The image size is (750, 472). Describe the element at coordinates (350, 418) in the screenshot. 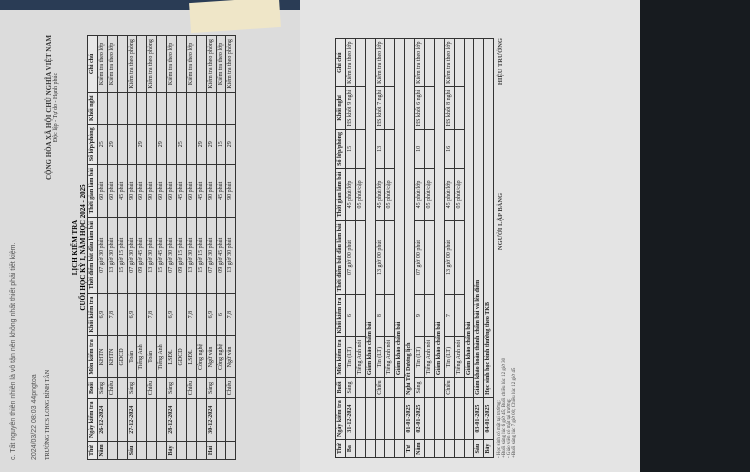

I see `table-cell: 31-12-2024` at that location.